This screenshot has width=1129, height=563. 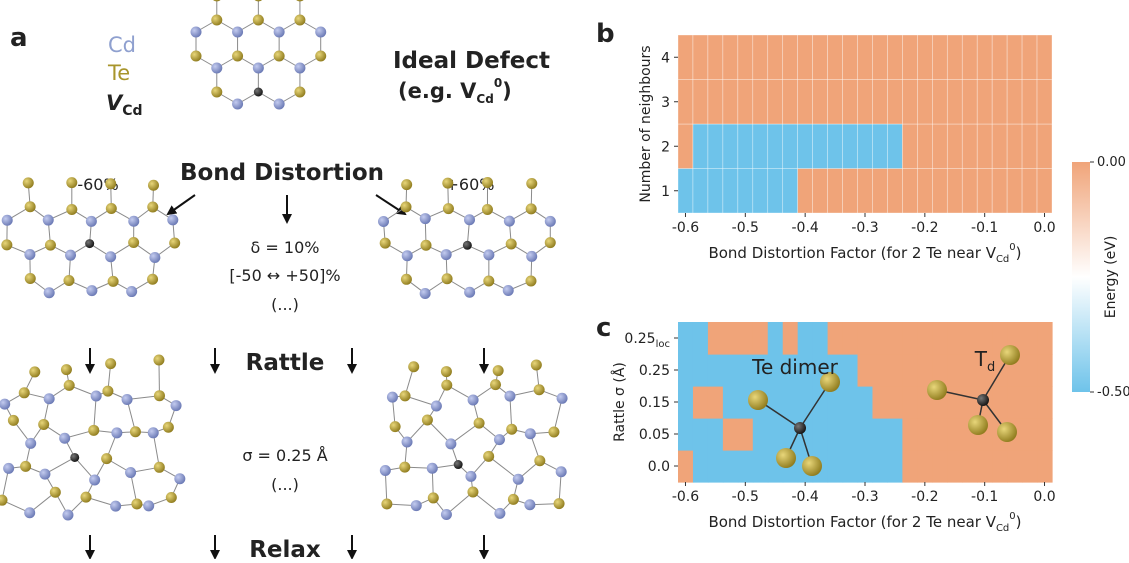 I want to click on x-axis-label-end: ), so click(x=1019, y=253).